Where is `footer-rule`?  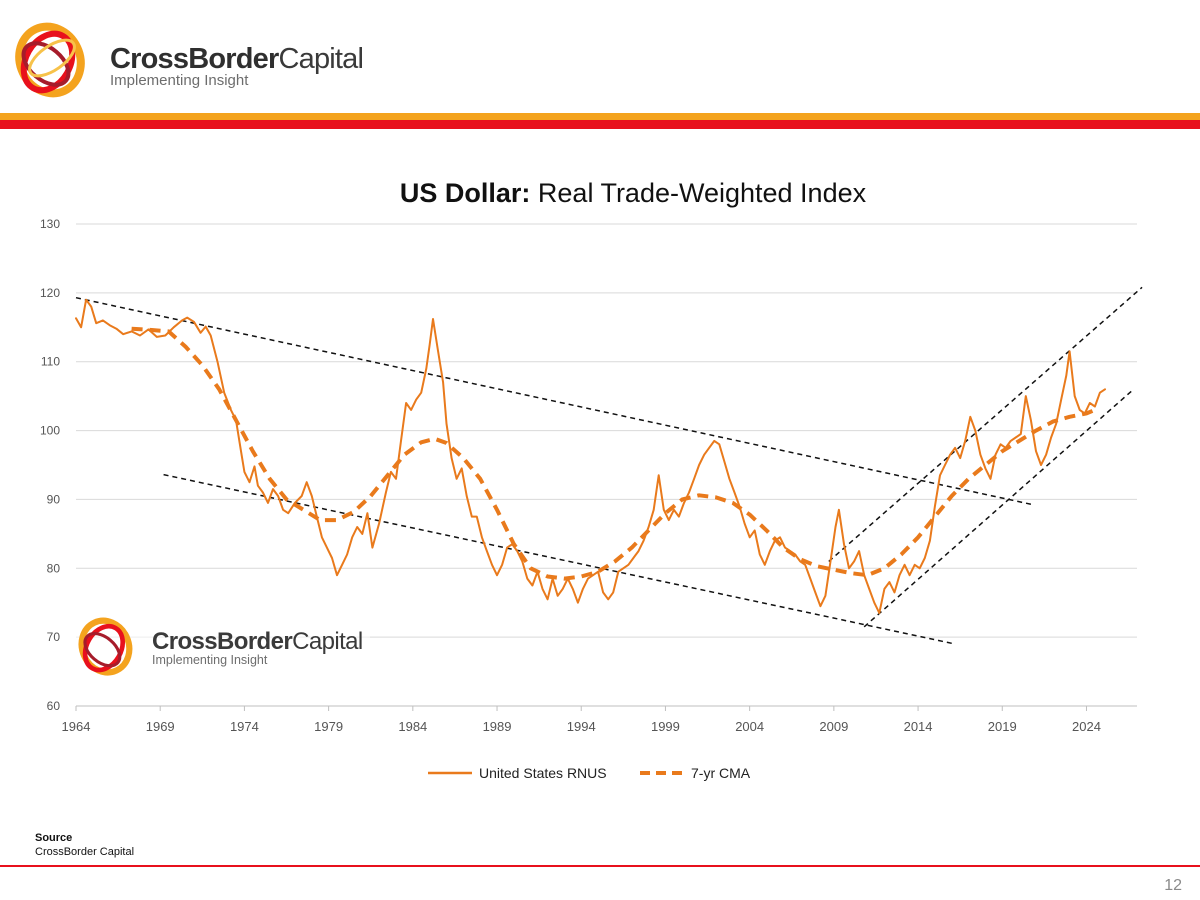
footer-rule is located at coordinates (600, 866).